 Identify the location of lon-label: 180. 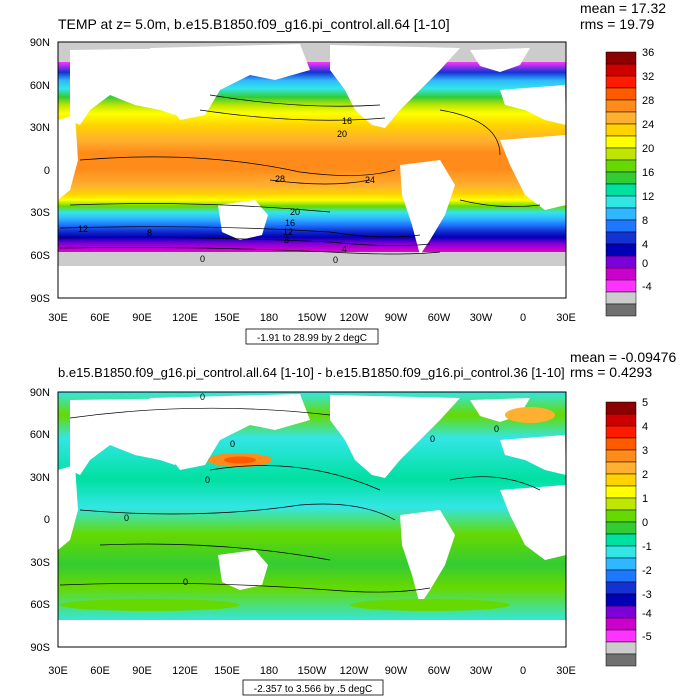
(269, 318).